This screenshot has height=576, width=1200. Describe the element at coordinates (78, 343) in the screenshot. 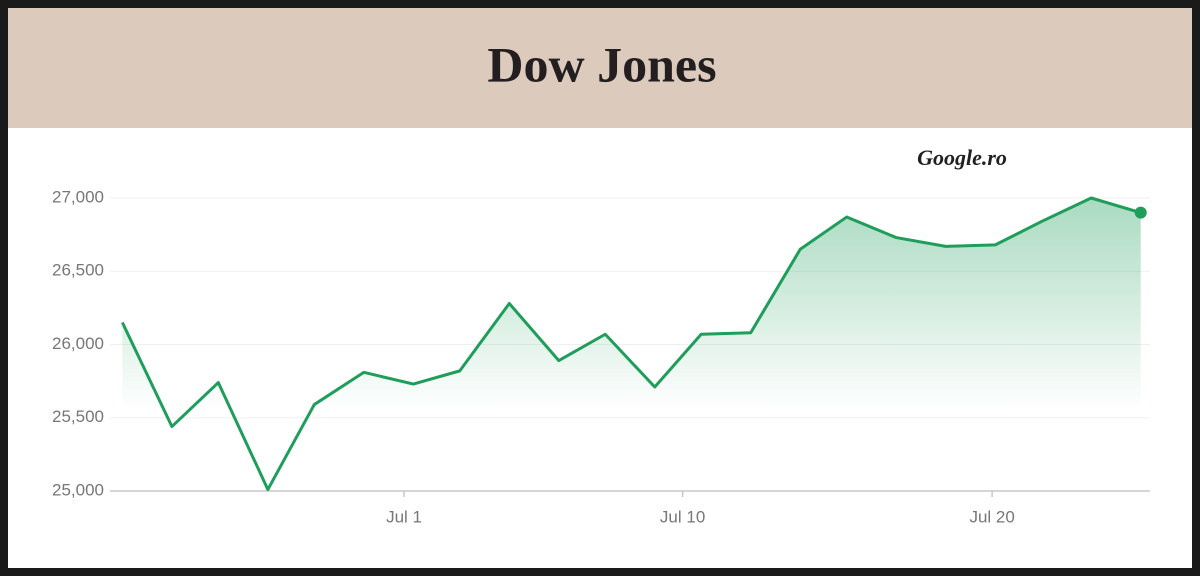

I see `y-tick-label: 26,000` at that location.